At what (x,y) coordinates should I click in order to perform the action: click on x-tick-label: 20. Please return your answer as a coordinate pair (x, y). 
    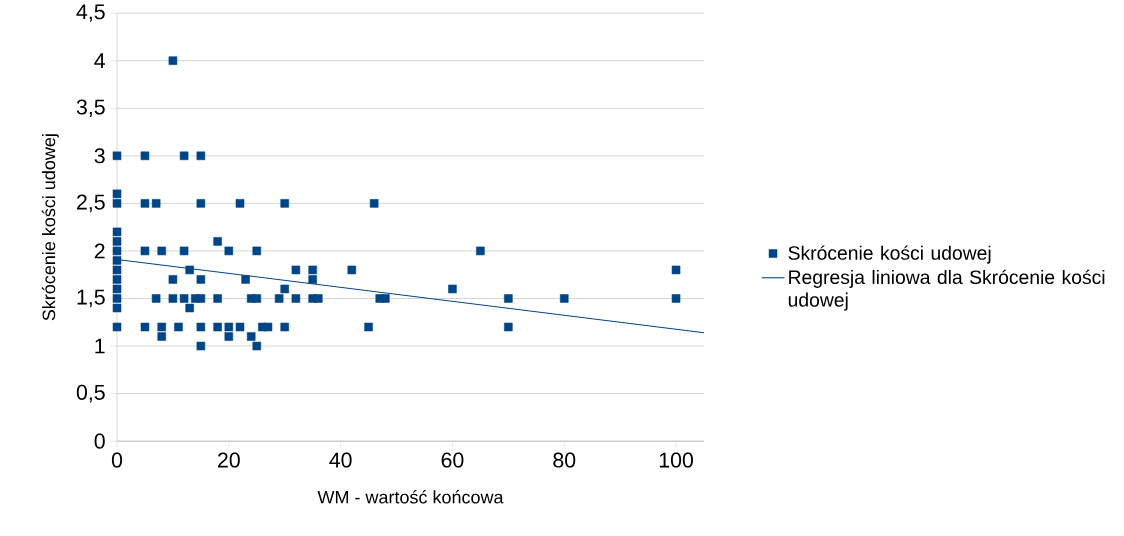
    Looking at the image, I should click on (229, 460).